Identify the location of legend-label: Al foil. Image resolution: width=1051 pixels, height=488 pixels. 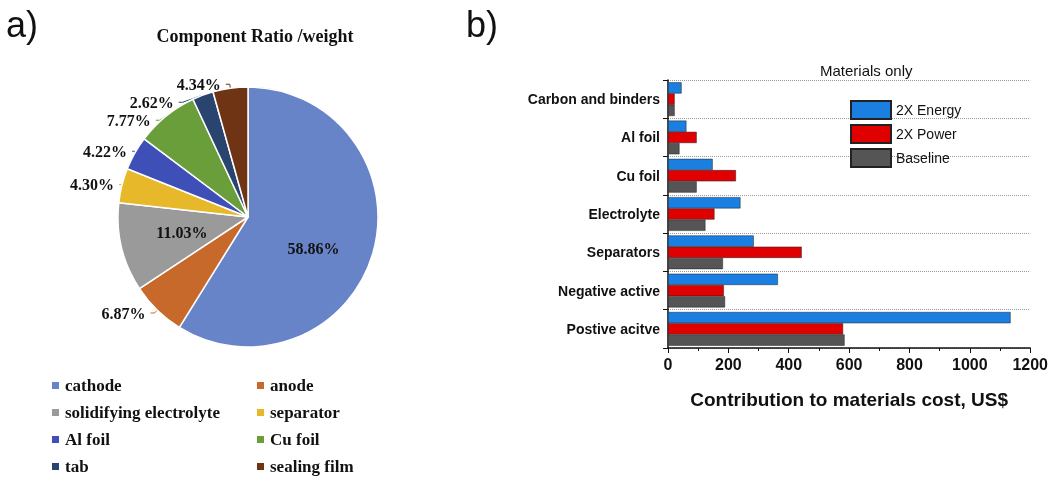
(88, 439).